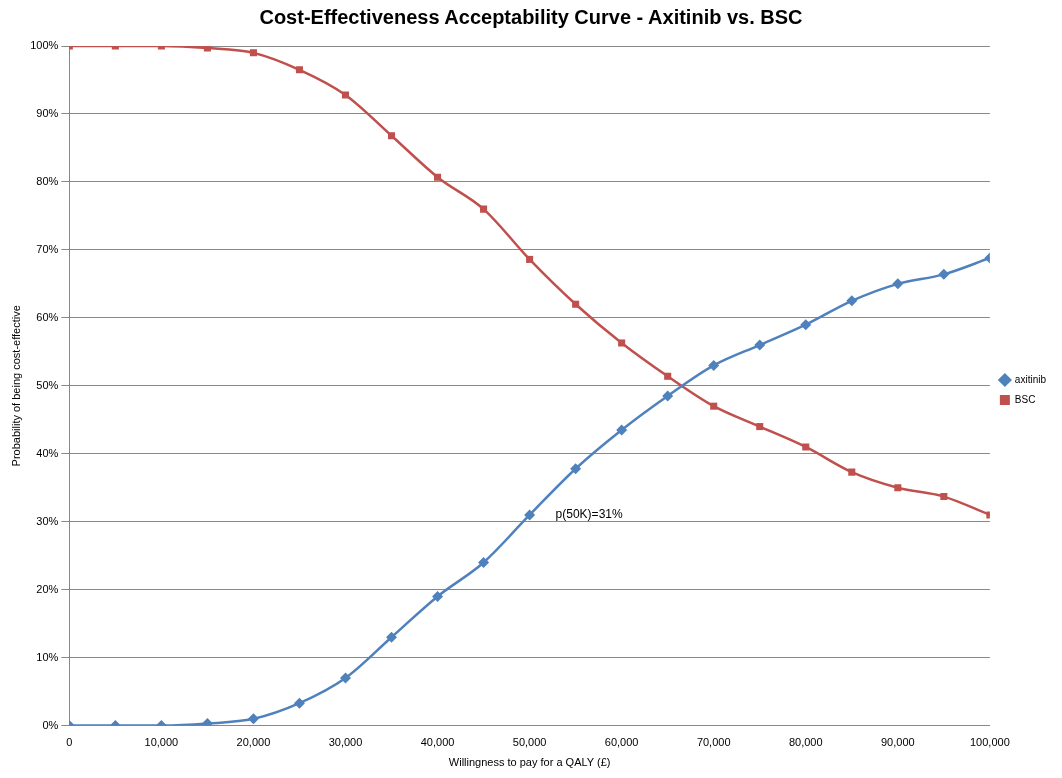  Describe the element at coordinates (69, 742) in the screenshot. I see `x-tick-label: 0` at that location.